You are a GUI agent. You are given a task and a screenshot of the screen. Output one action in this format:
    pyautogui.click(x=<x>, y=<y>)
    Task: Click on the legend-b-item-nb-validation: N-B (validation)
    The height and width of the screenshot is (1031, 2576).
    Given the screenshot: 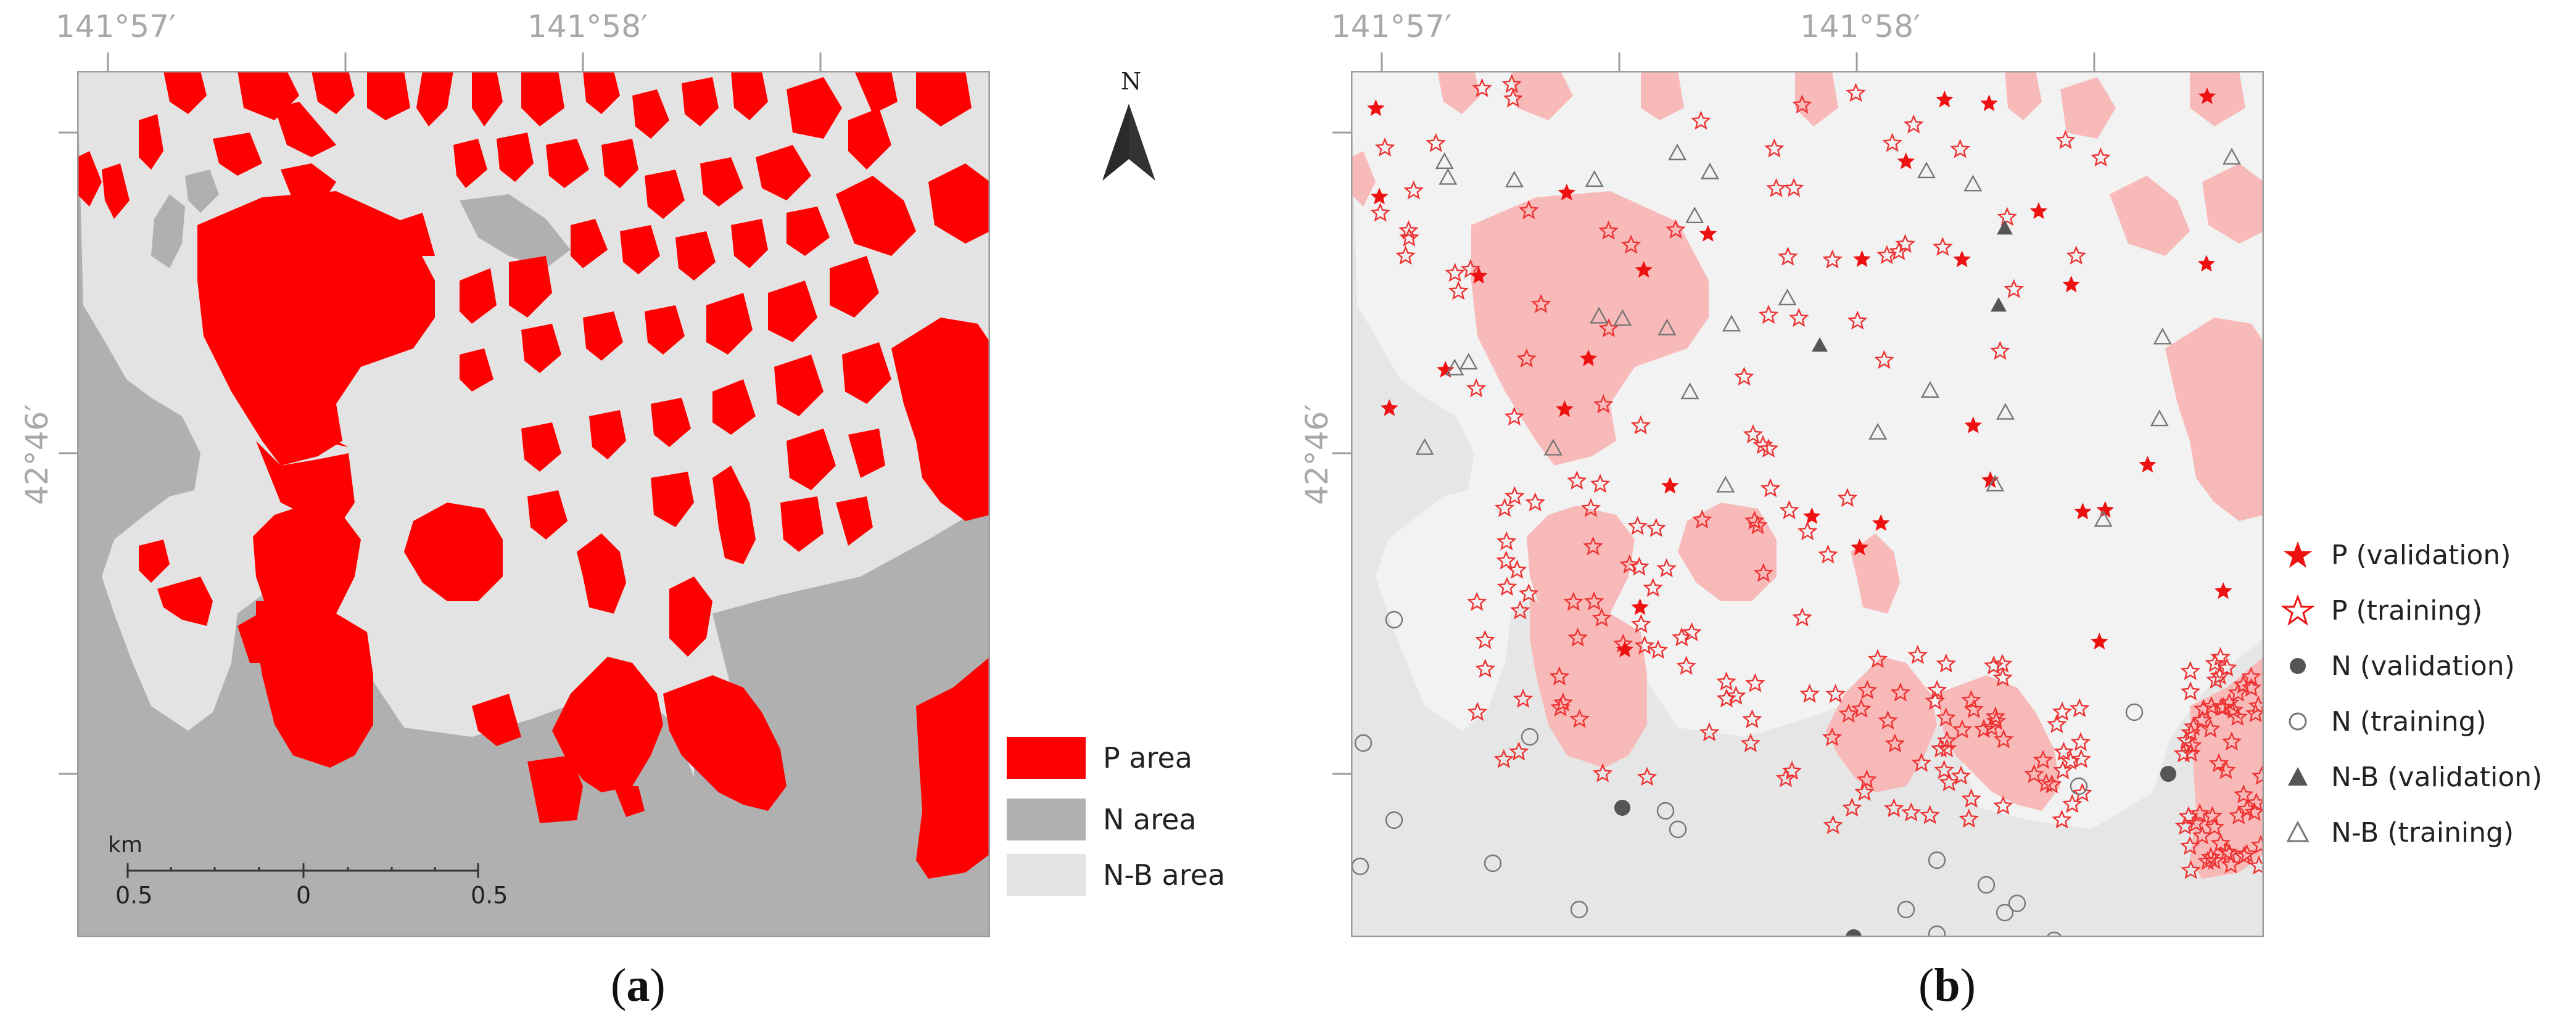 What is the action you would take?
    pyautogui.click(x=2410, y=776)
    